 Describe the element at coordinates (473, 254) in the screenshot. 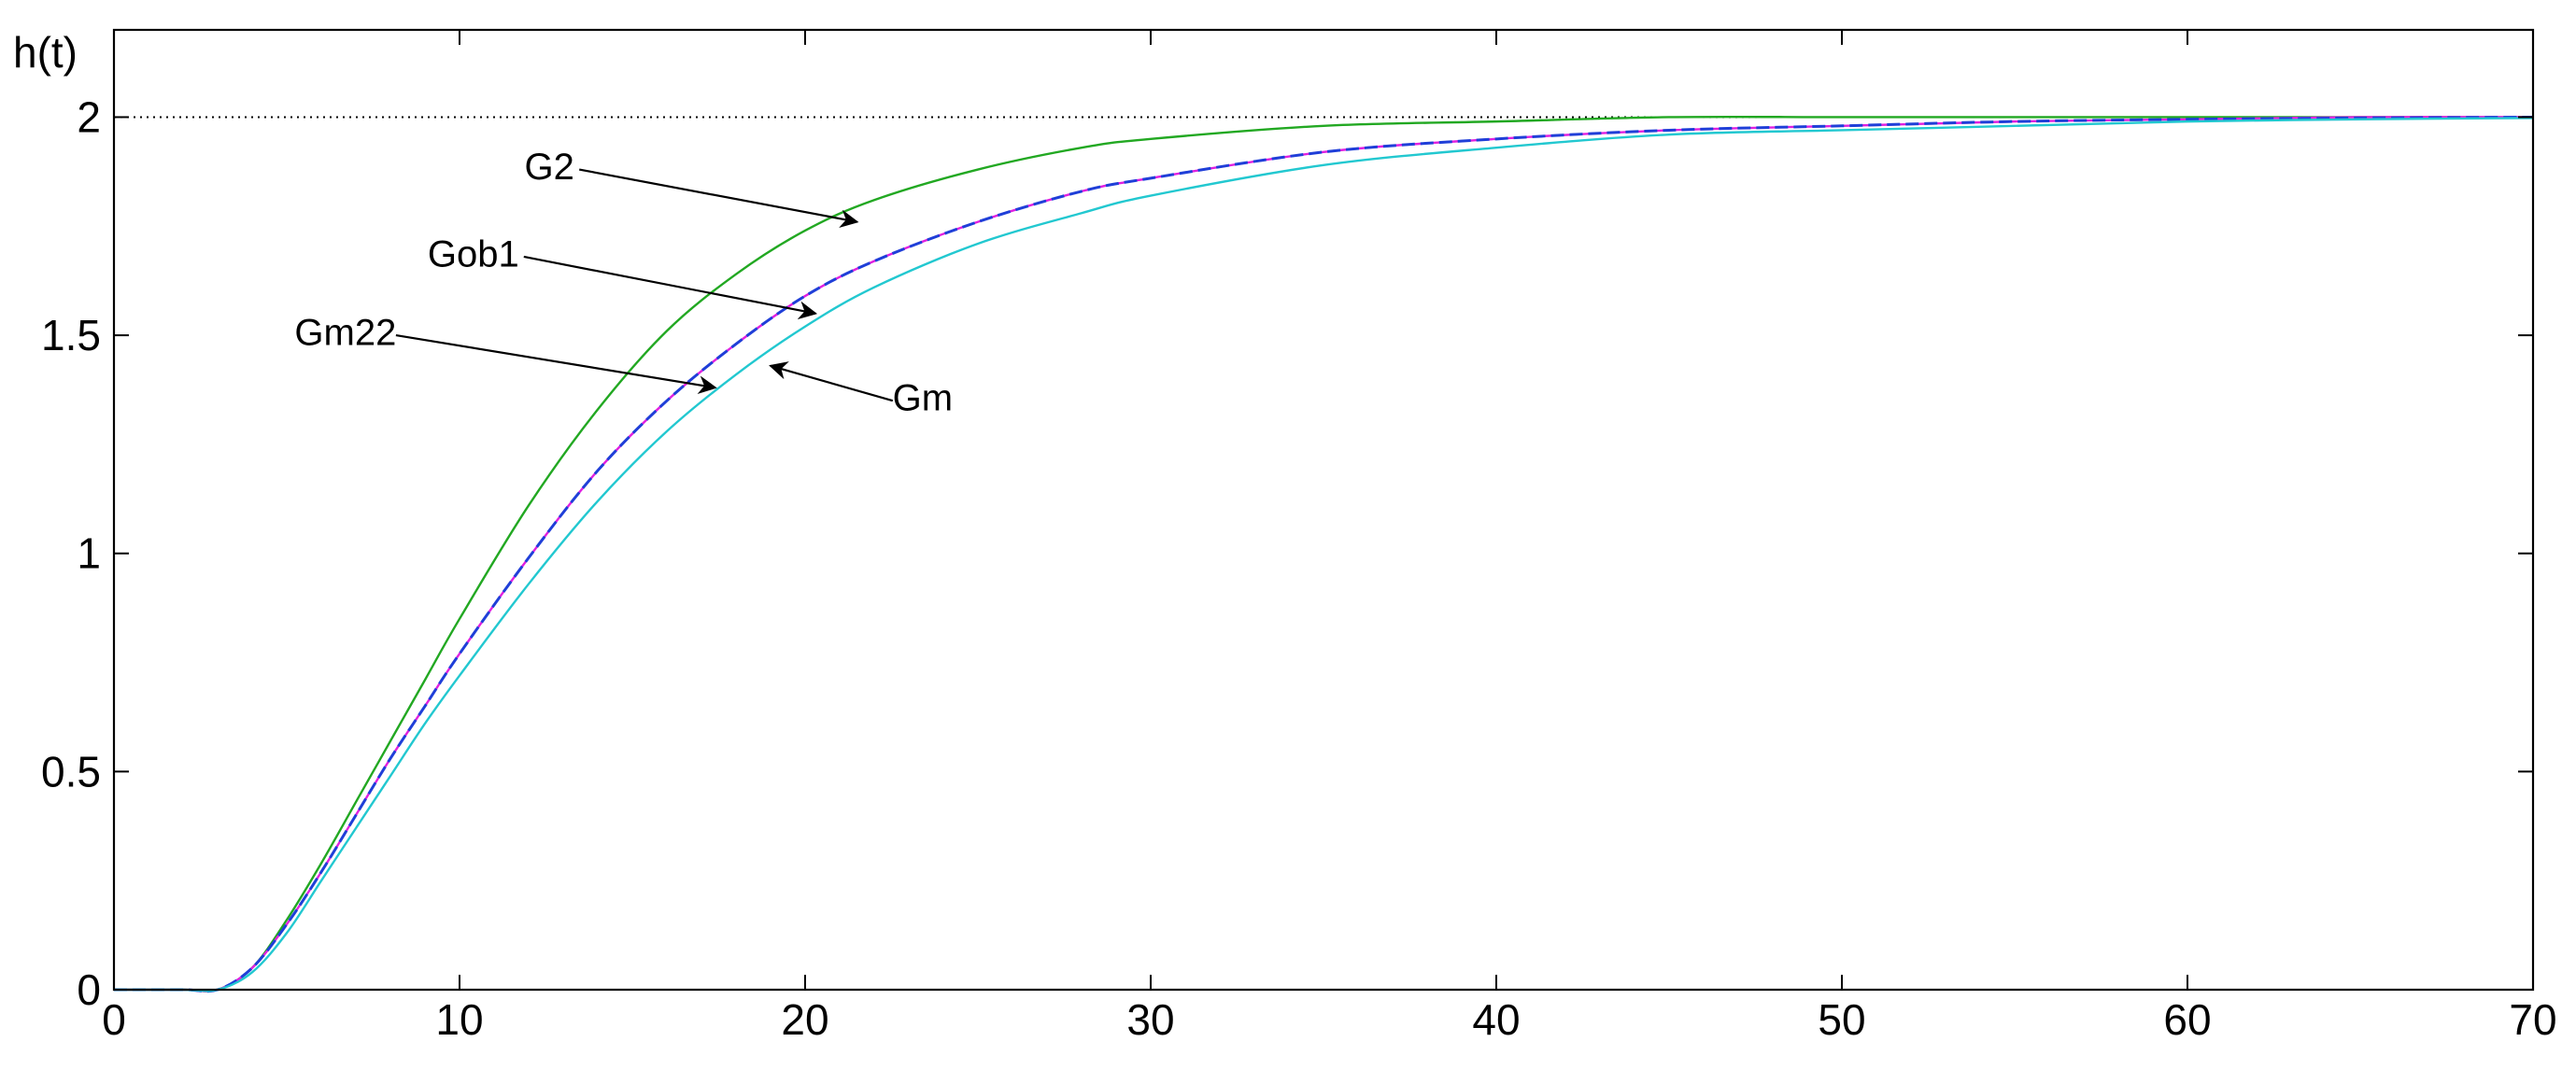

I see `annotation-label-gob1: Gob1` at that location.